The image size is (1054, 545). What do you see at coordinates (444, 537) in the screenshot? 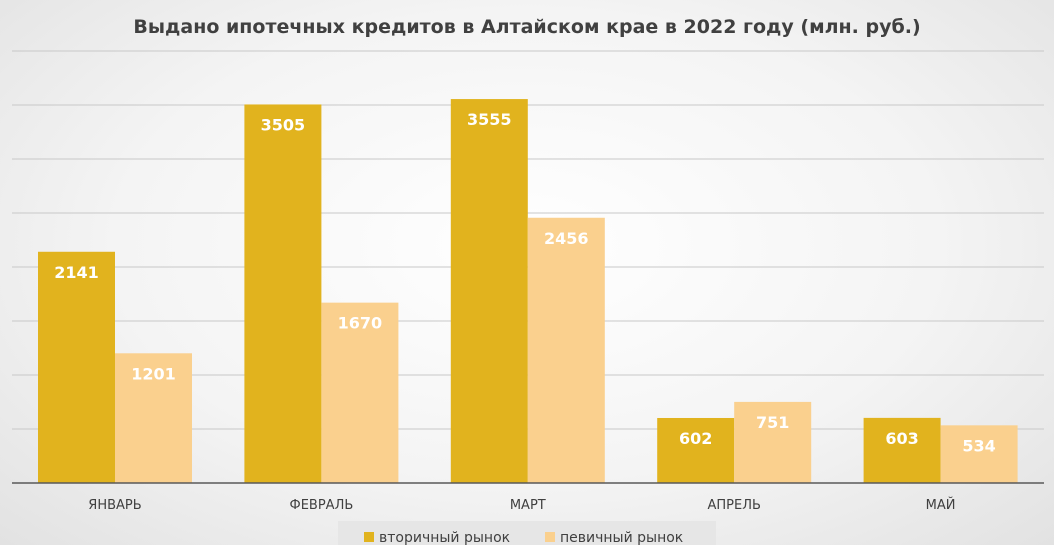
I see `legend-label: вторичный рынок` at bounding box center [444, 537].